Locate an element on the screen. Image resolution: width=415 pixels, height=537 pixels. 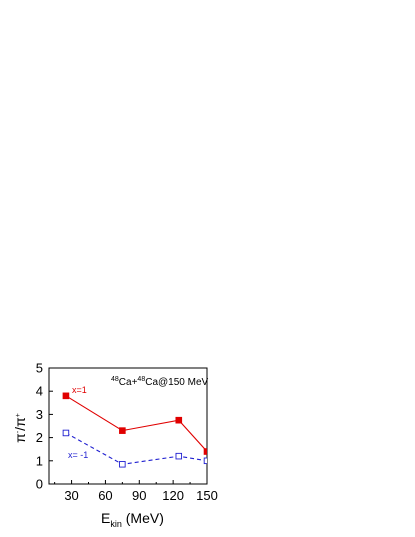
series-label-x1: x=1 is located at coordinates (79, 390).